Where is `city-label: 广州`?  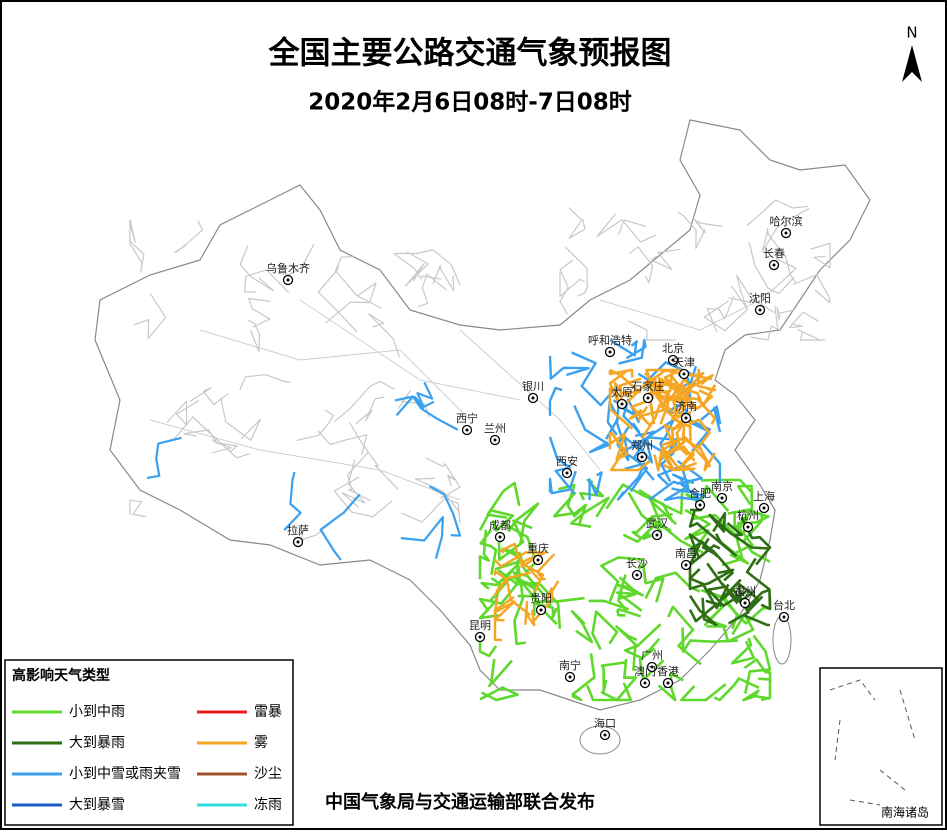 city-label: 广州 is located at coordinates (652, 655).